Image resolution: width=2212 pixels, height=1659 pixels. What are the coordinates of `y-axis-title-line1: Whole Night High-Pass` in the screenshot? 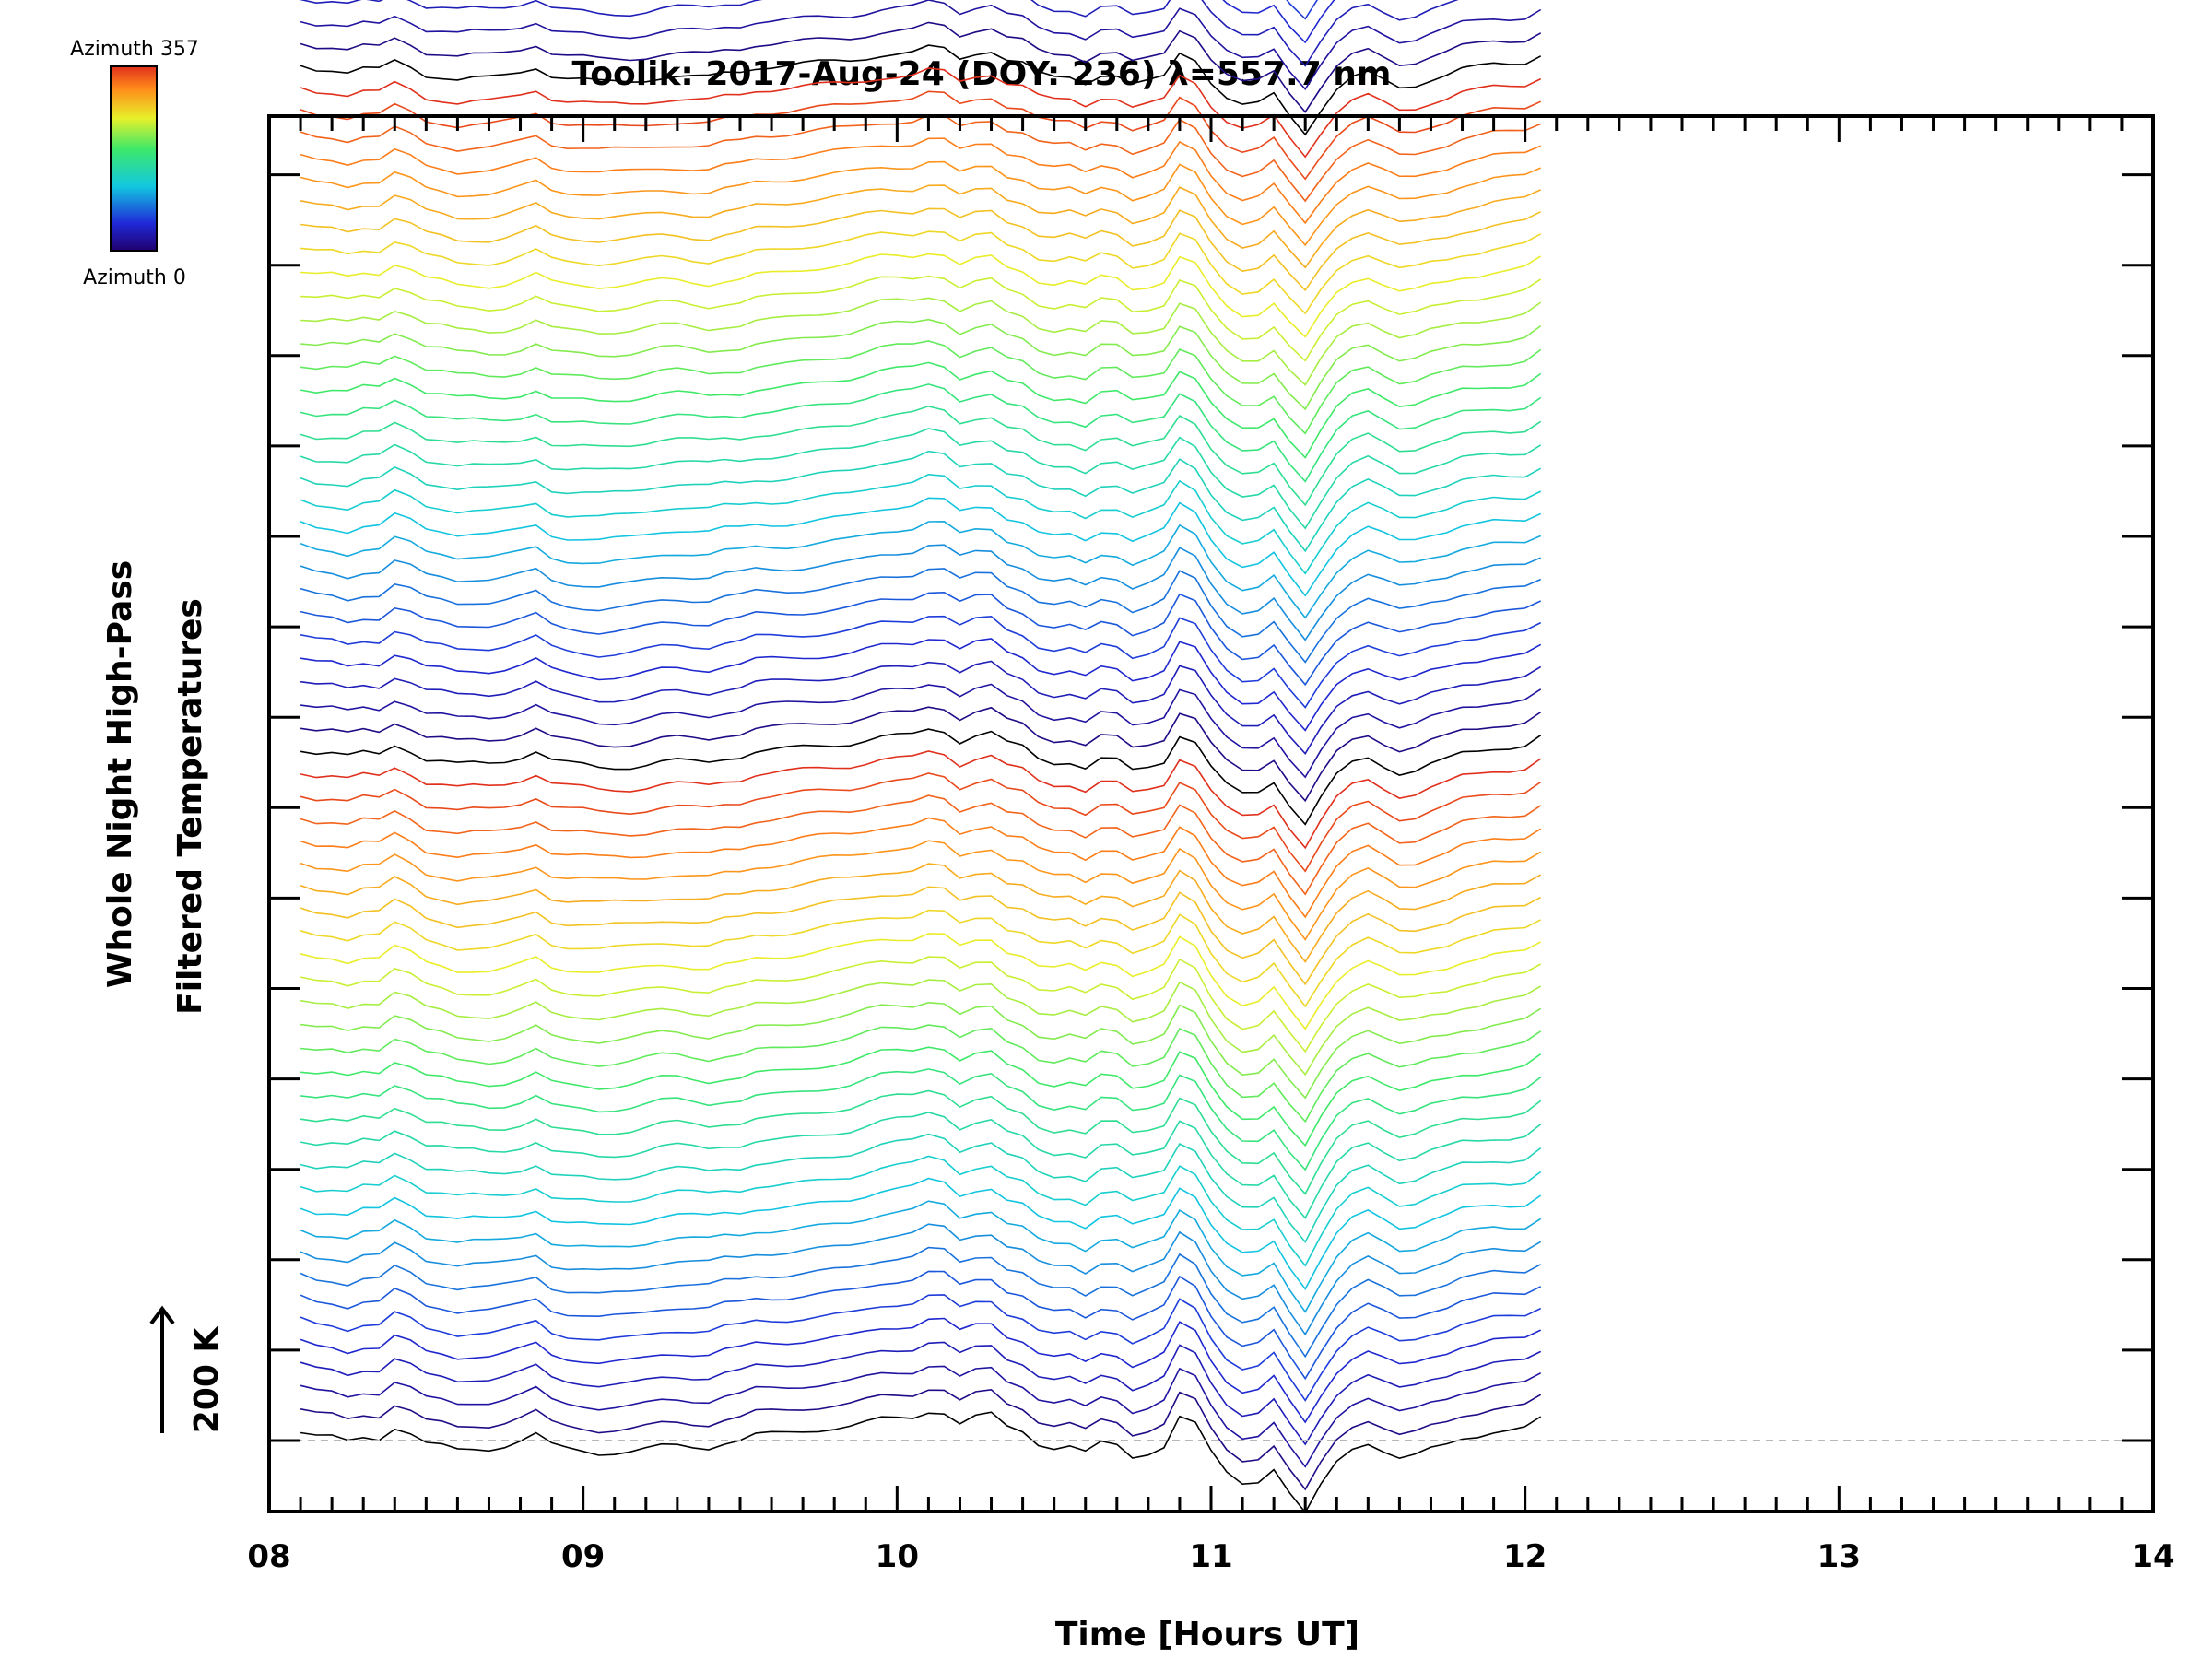 It's located at (120, 774).